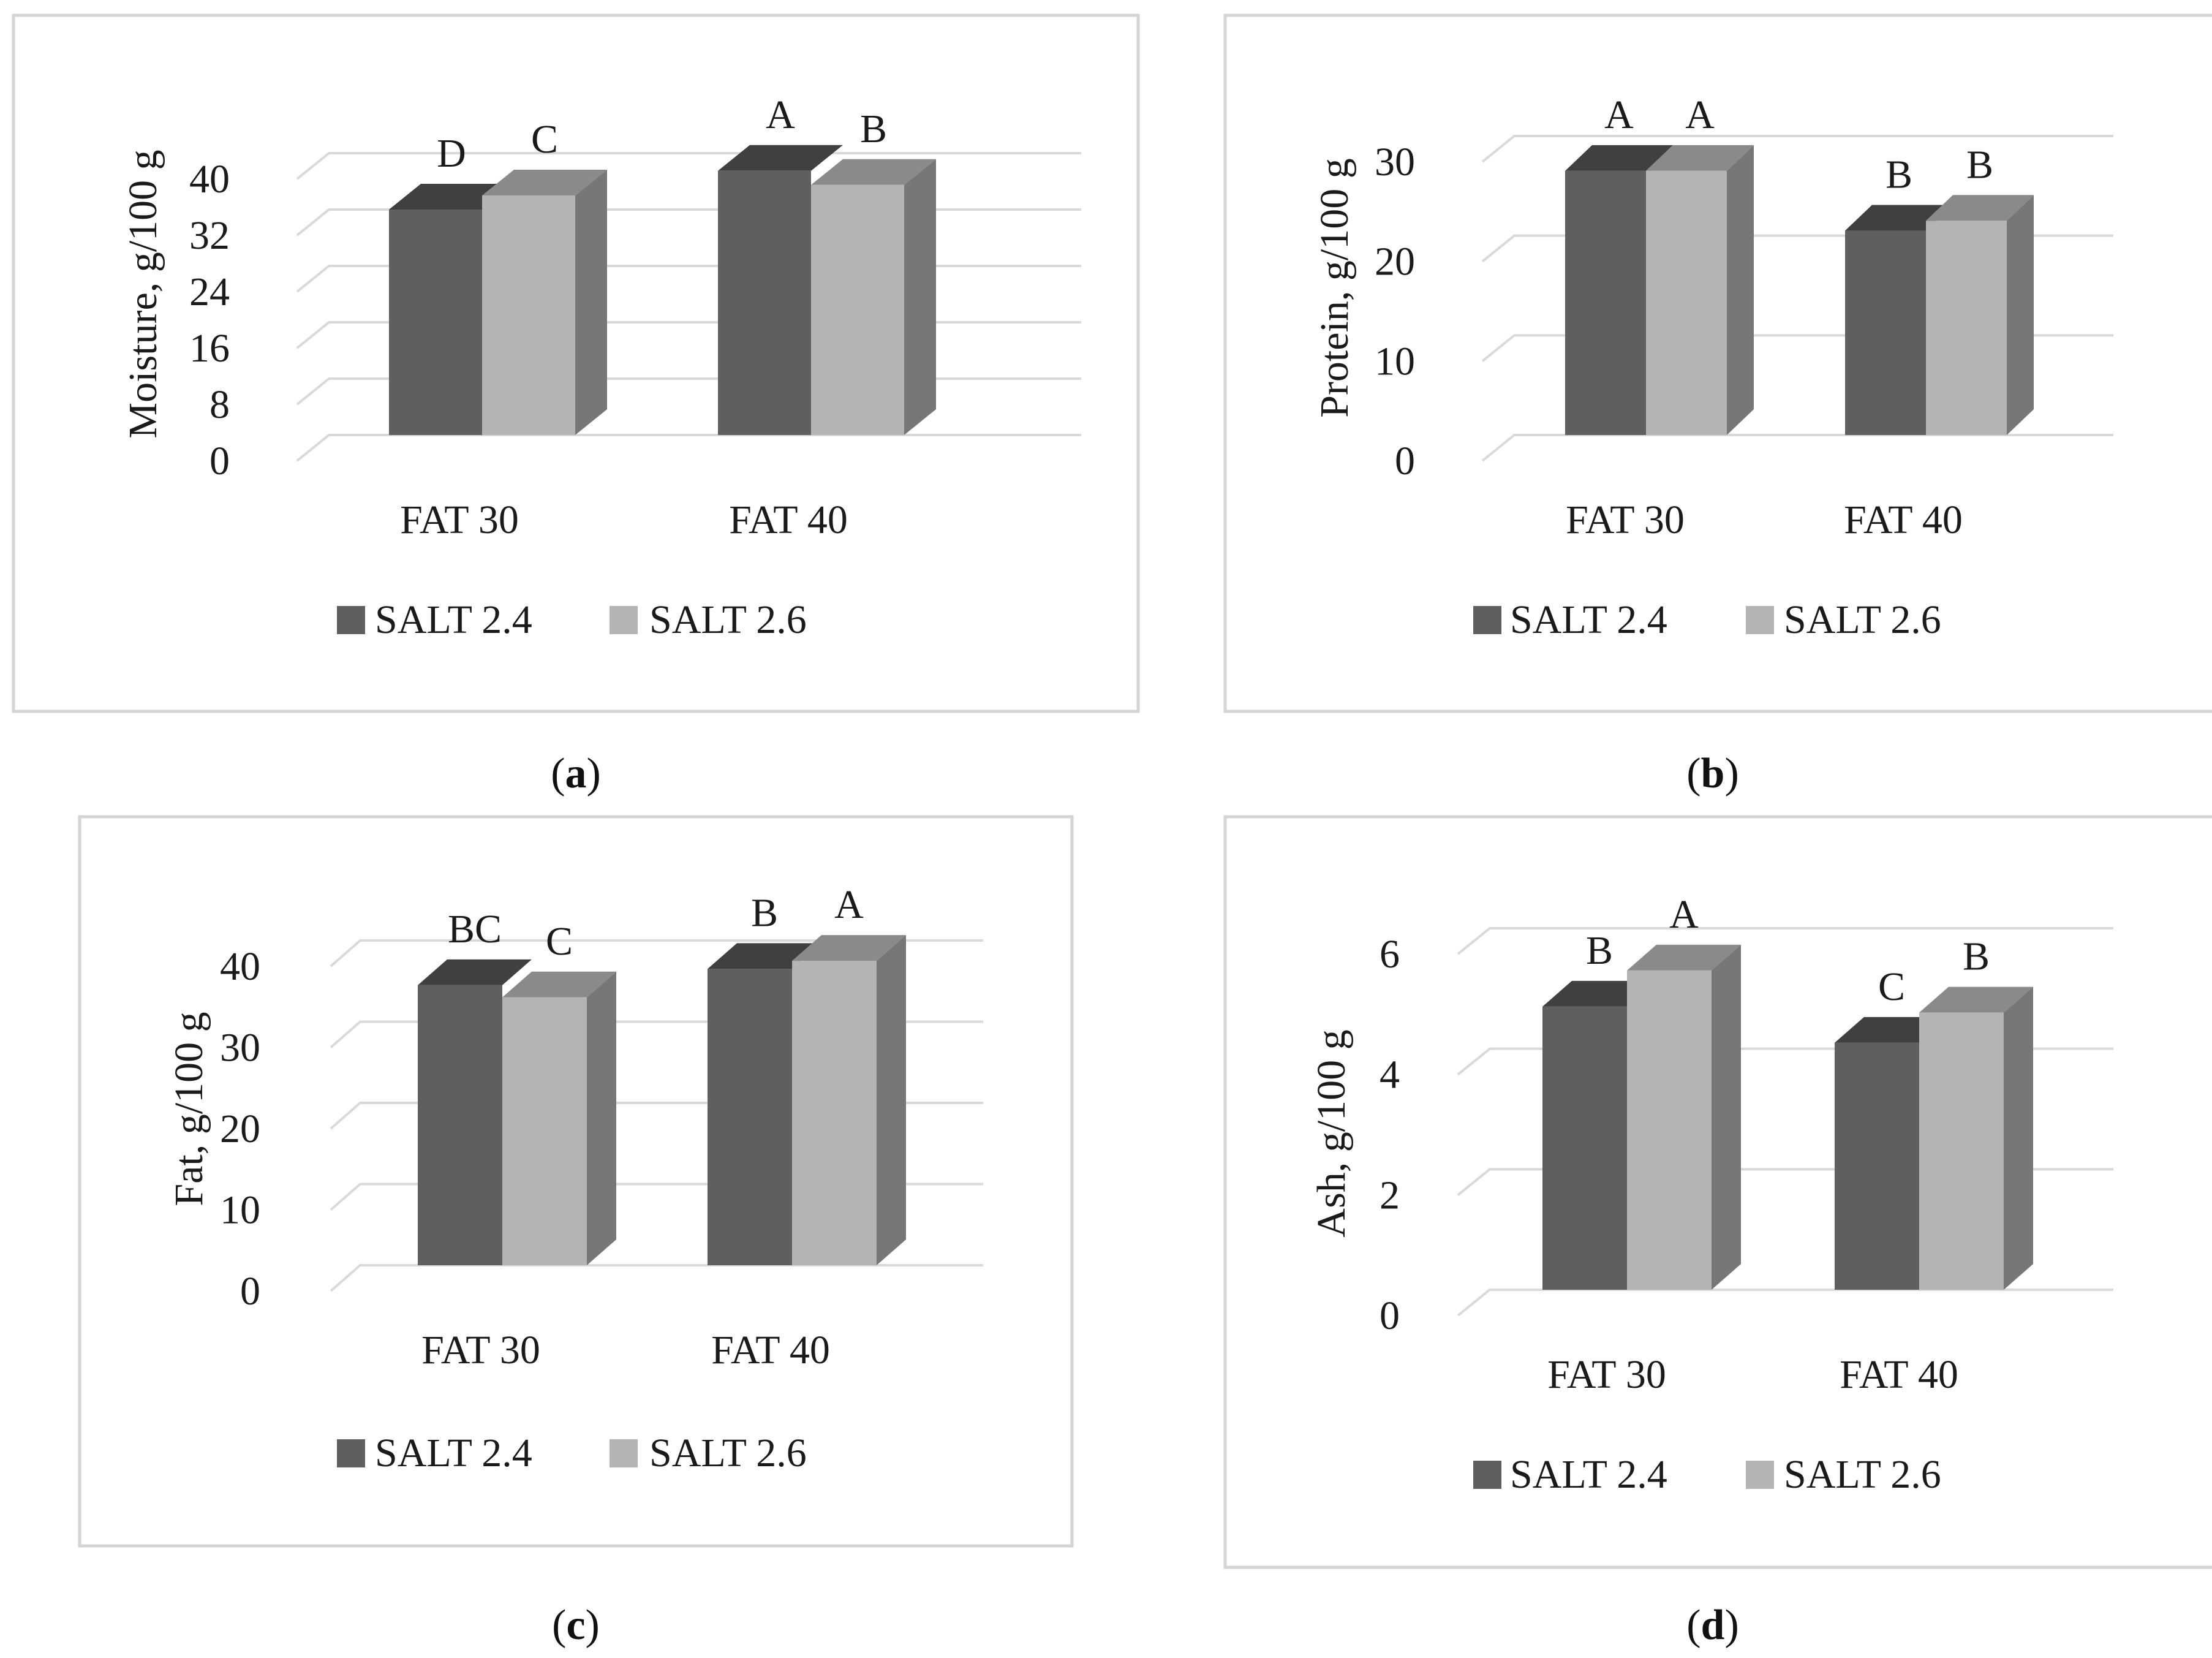  I want to click on panel-label-a: (a), so click(576, 773).